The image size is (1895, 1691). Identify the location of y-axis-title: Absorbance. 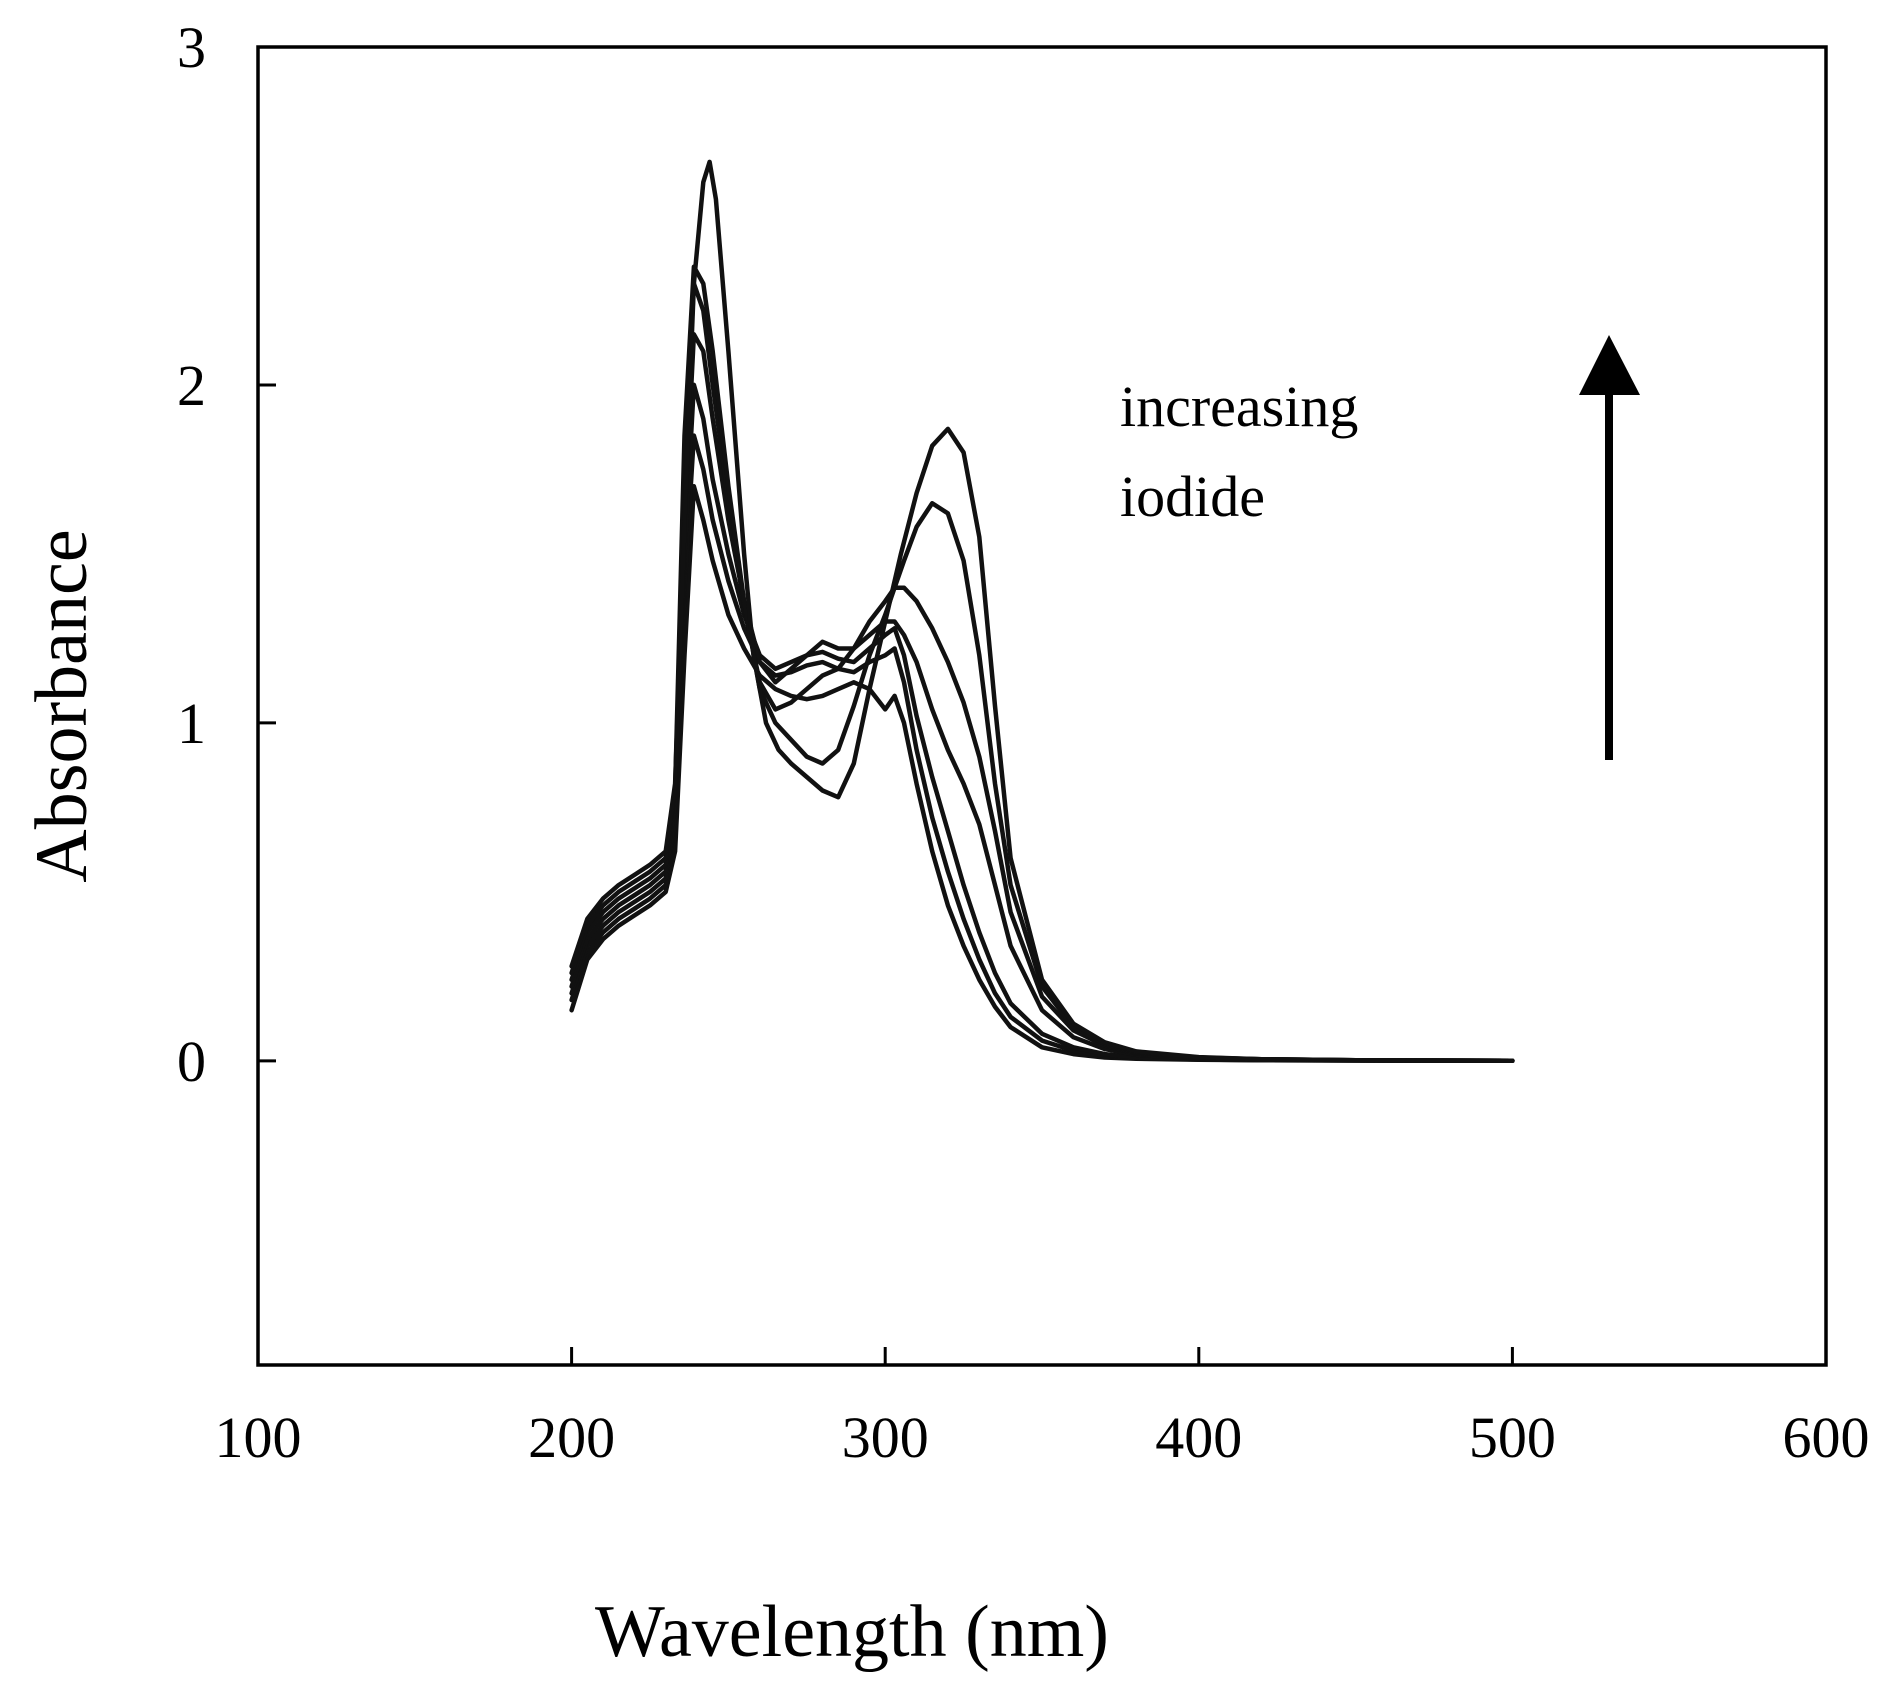
(62, 705).